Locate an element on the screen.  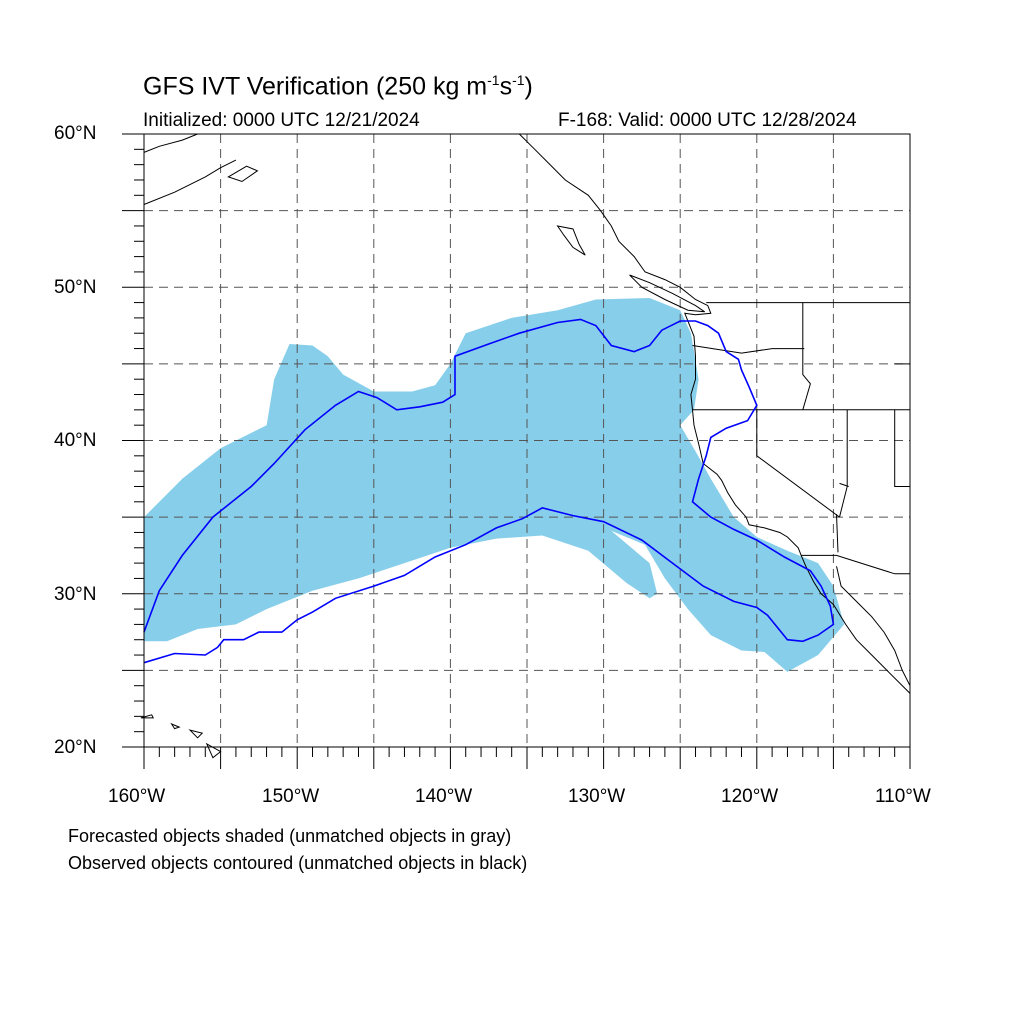
lat-label-30n: 30°N is located at coordinates (75, 594).